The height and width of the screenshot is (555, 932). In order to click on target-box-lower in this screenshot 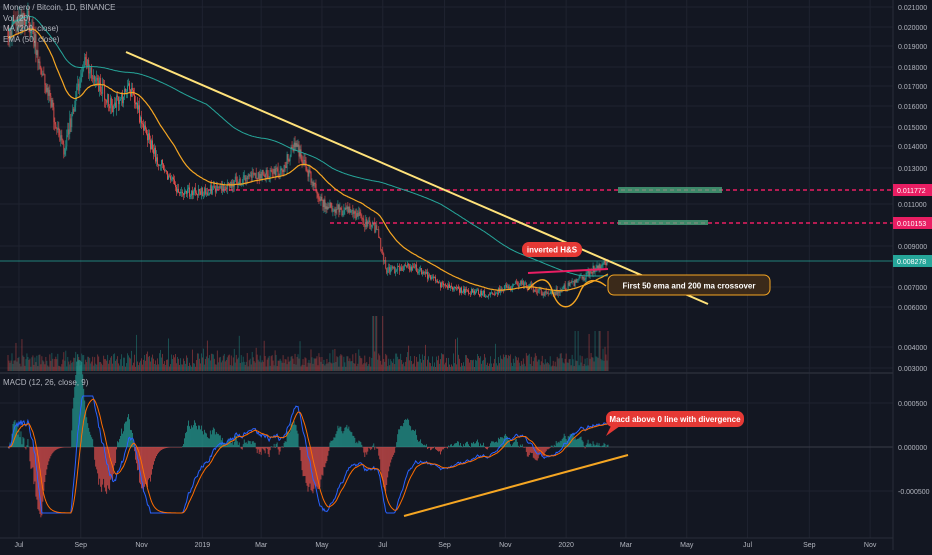, I will do `click(663, 222)`.